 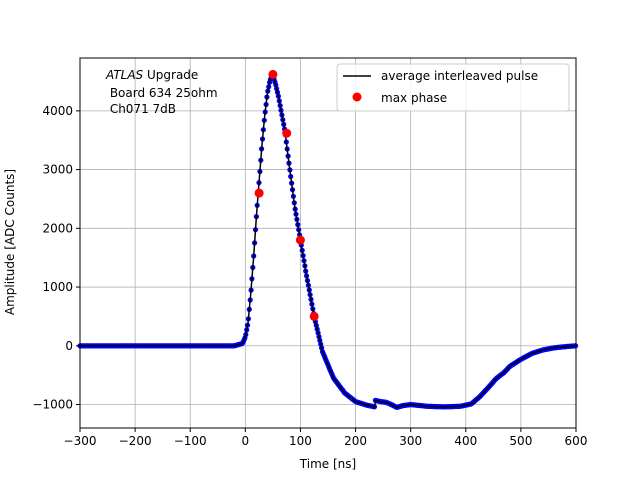 I want to click on x-tick-label: 400, so click(x=465, y=441).